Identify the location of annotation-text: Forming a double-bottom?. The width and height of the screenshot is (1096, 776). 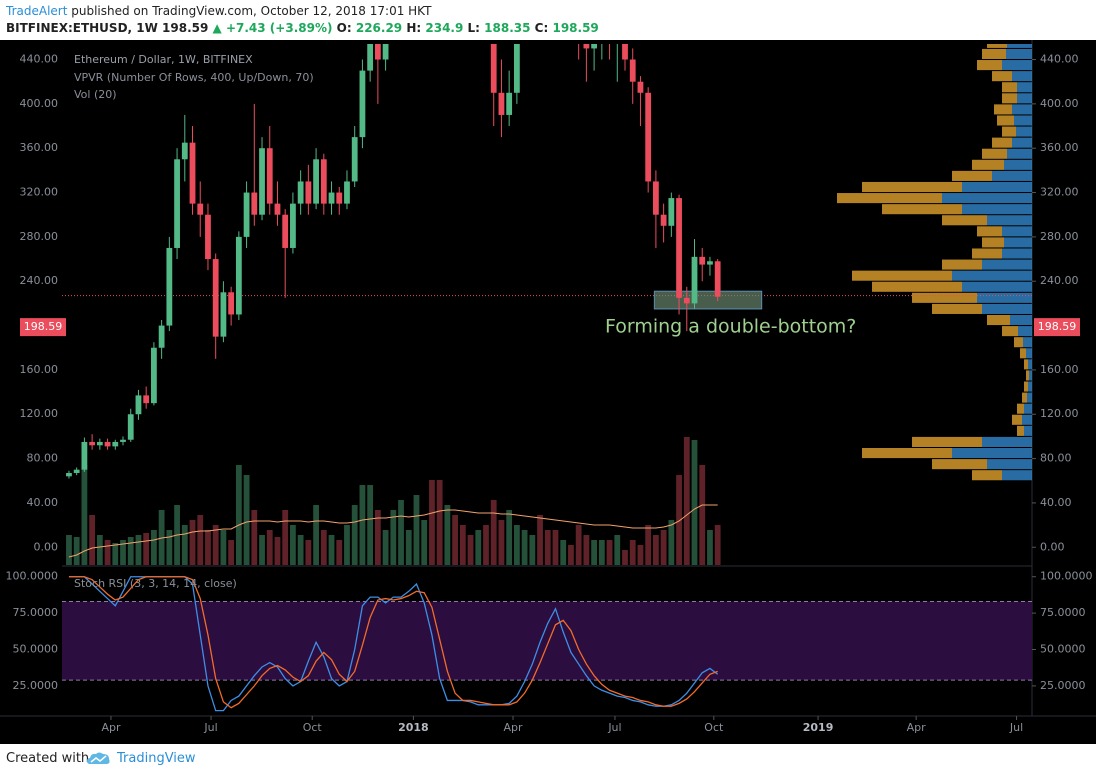
(730, 327).